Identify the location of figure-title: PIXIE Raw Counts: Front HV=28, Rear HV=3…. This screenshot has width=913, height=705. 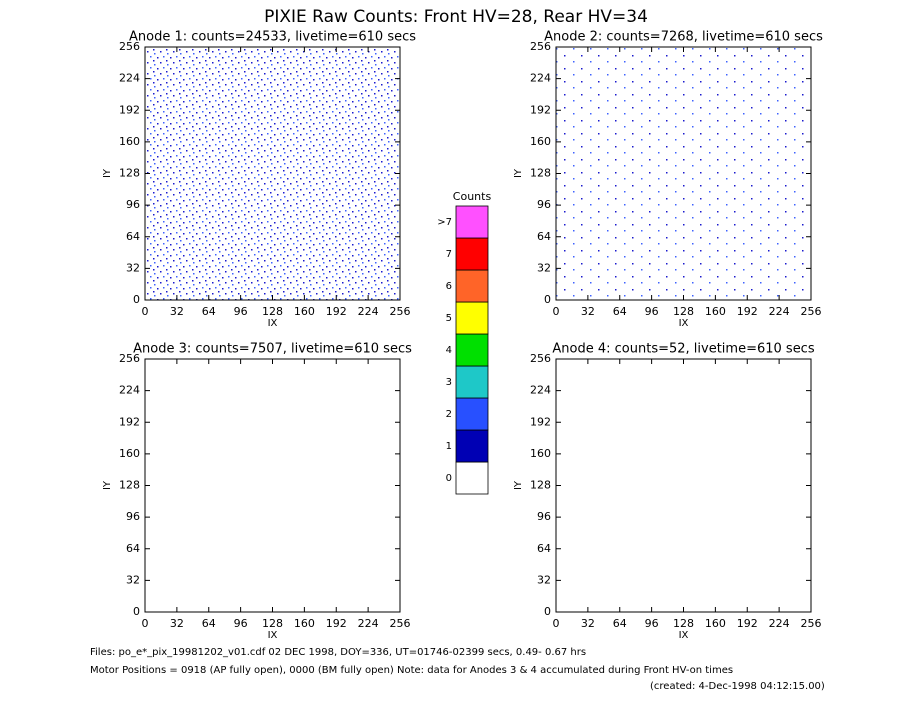
(456, 17).